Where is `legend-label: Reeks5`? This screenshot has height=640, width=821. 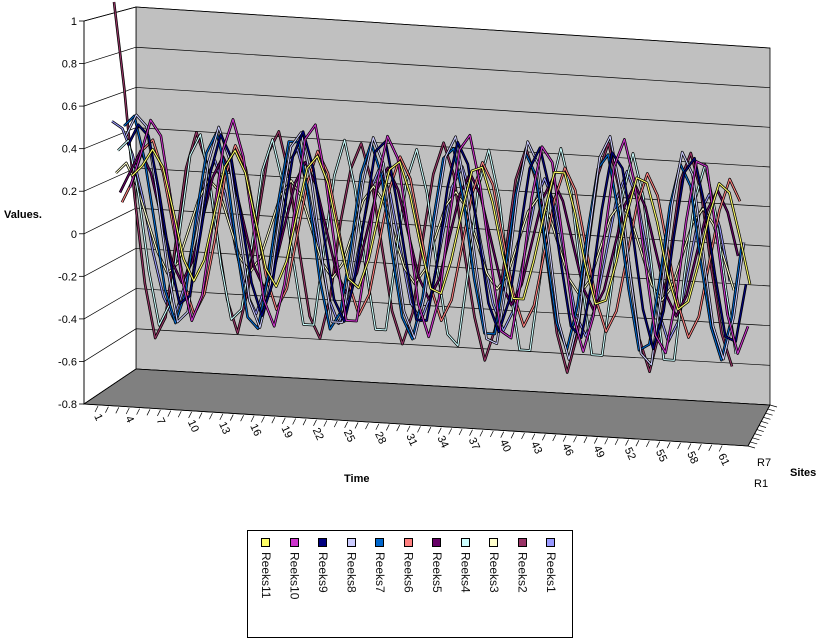 legend-label: Reeks5 is located at coordinates (437, 572).